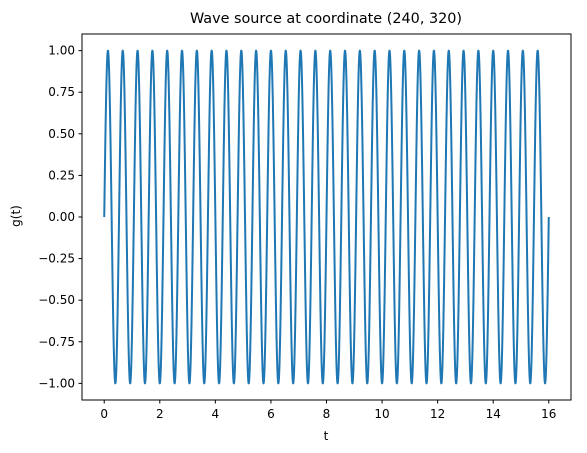 Image resolution: width=587 pixels, height=453 pixels. I want to click on x-tick-label: 12, so click(437, 414).